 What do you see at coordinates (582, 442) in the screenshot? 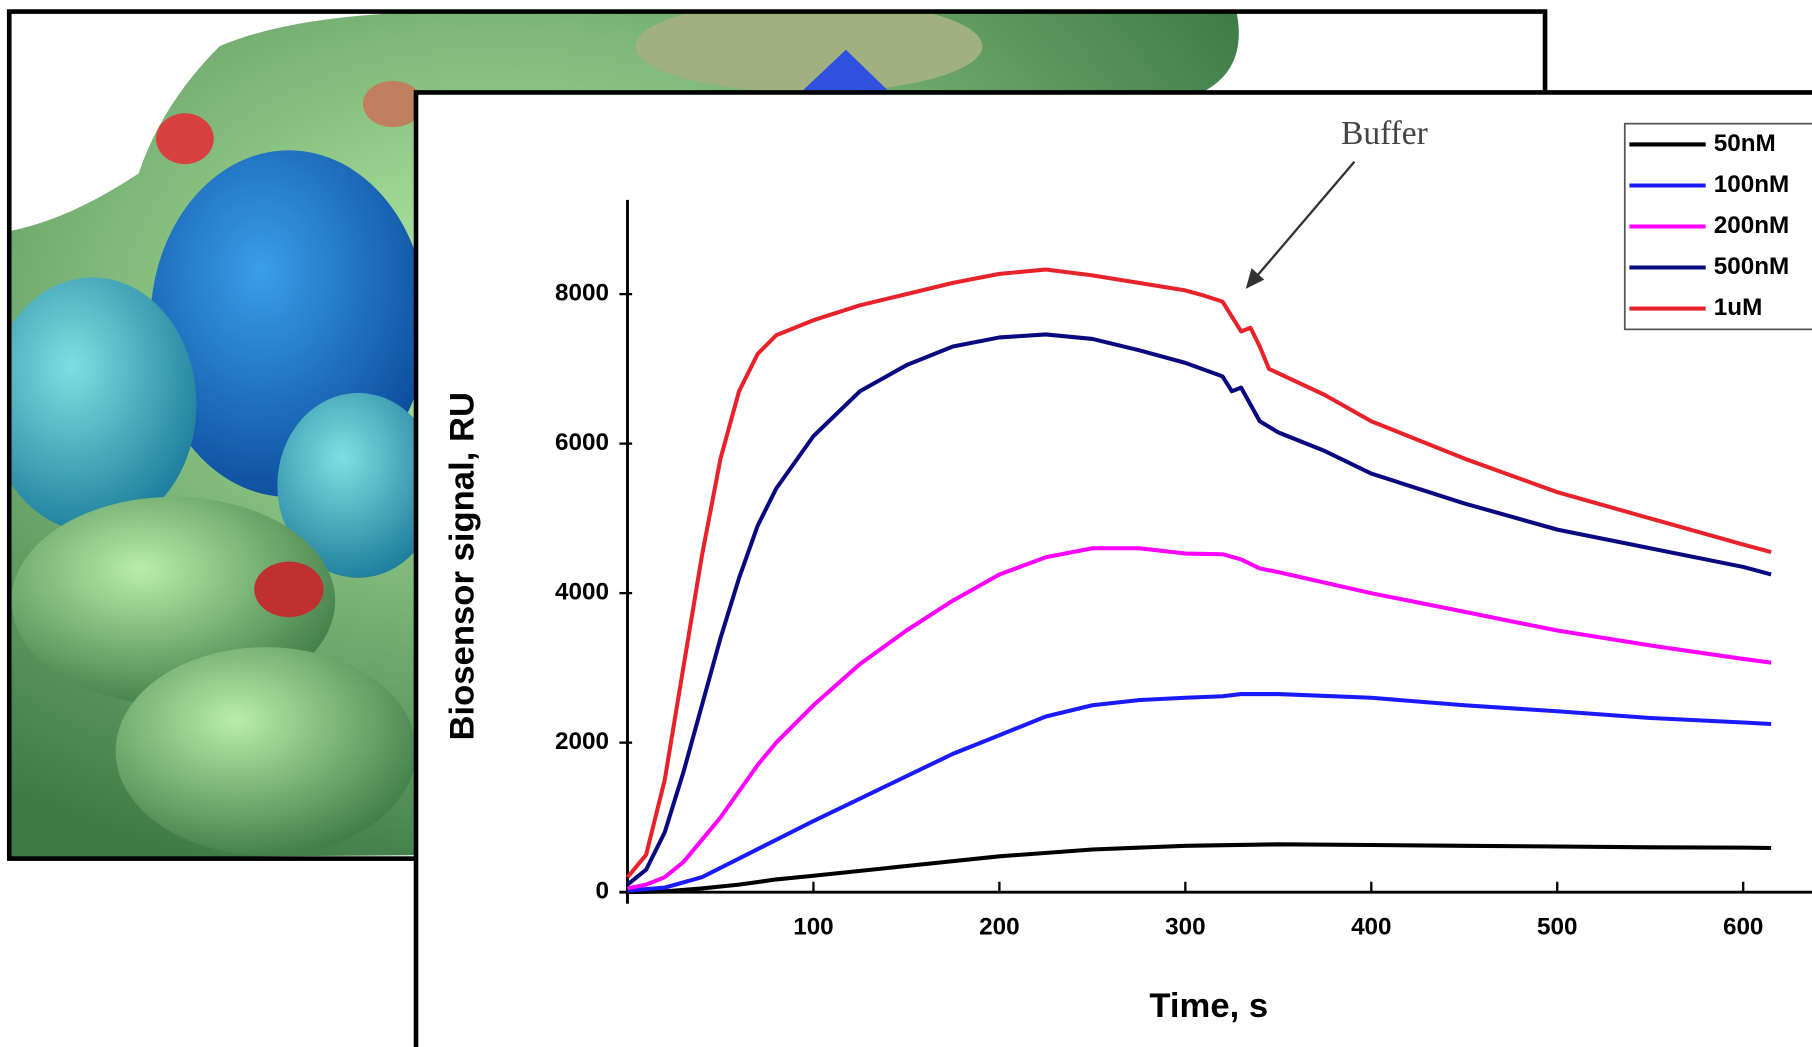
I see `y-tick-label: 6000` at bounding box center [582, 442].